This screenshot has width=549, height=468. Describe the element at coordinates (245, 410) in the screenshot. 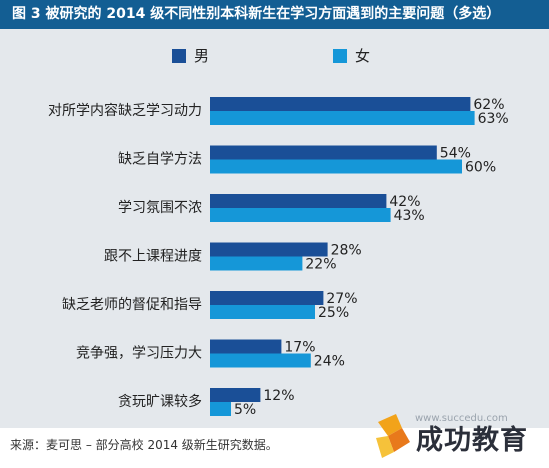

I see `data-label-female: 5%` at that location.